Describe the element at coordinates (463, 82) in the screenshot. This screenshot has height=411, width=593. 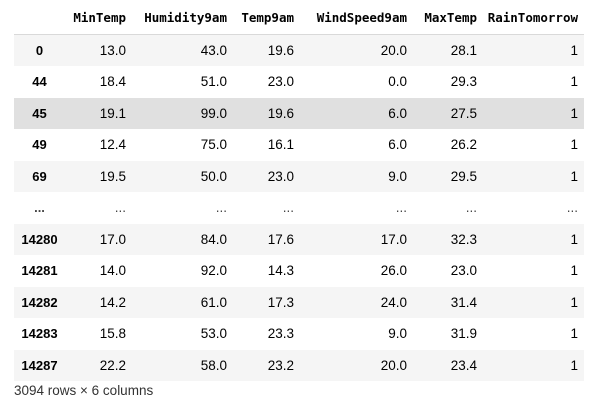
I see `table-cell: 29.3` at that location.